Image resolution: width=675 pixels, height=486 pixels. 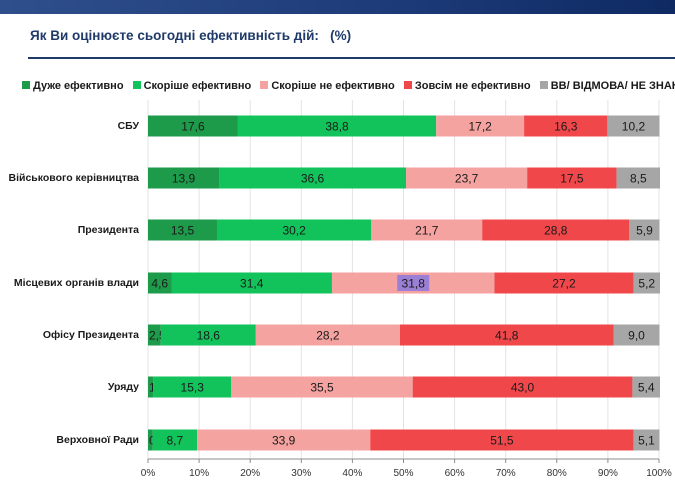 I want to click on bar-value-label: 8,7, so click(x=174, y=441).